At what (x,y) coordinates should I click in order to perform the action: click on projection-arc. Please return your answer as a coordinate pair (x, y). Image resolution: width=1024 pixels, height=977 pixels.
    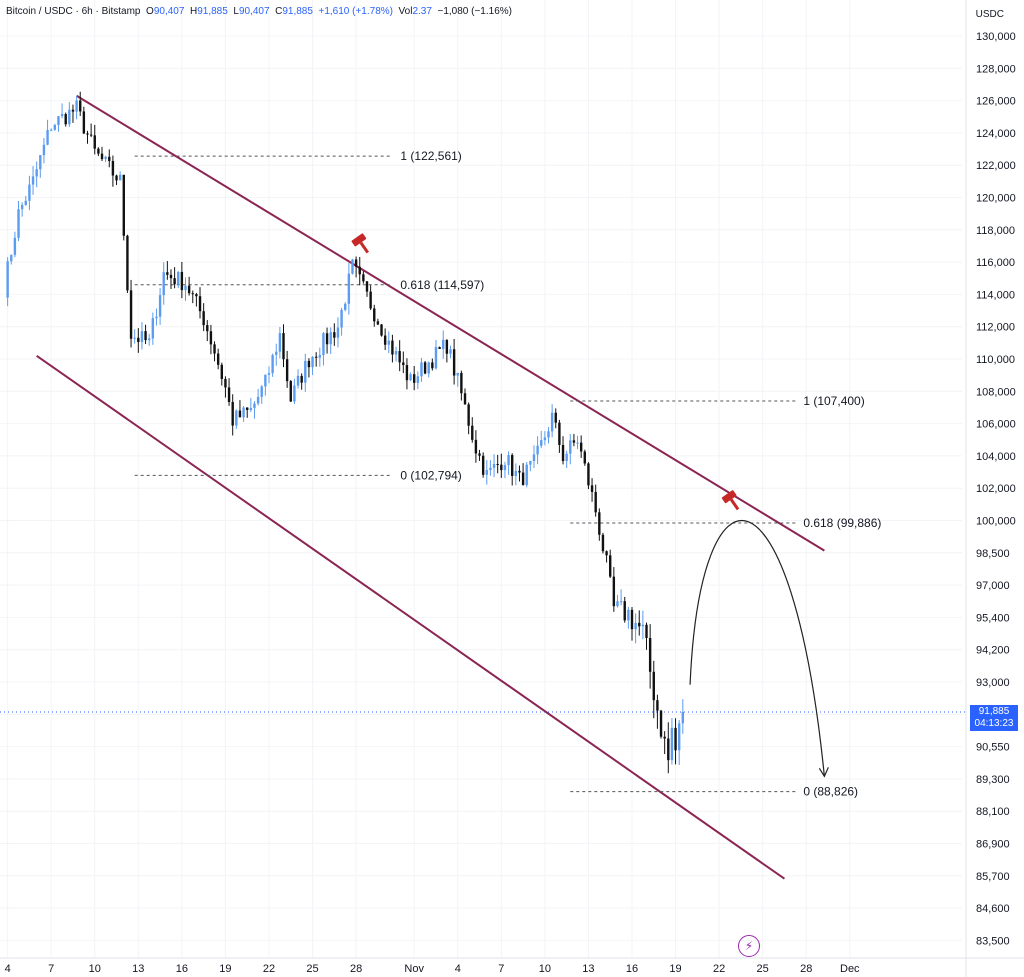
    Looking at the image, I should click on (759, 648).